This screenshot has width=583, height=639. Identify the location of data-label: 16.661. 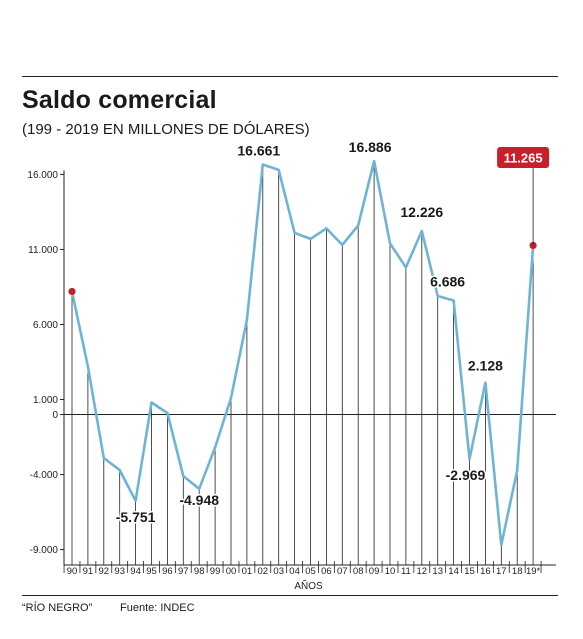
(258, 150).